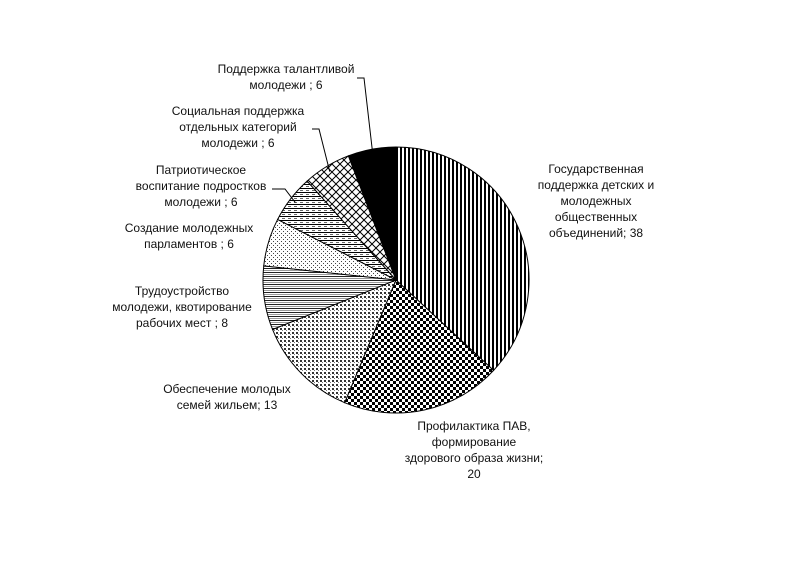 The image size is (792, 566). I want to click on slice-label-line: Профилактика ПАВ,, so click(473, 426).